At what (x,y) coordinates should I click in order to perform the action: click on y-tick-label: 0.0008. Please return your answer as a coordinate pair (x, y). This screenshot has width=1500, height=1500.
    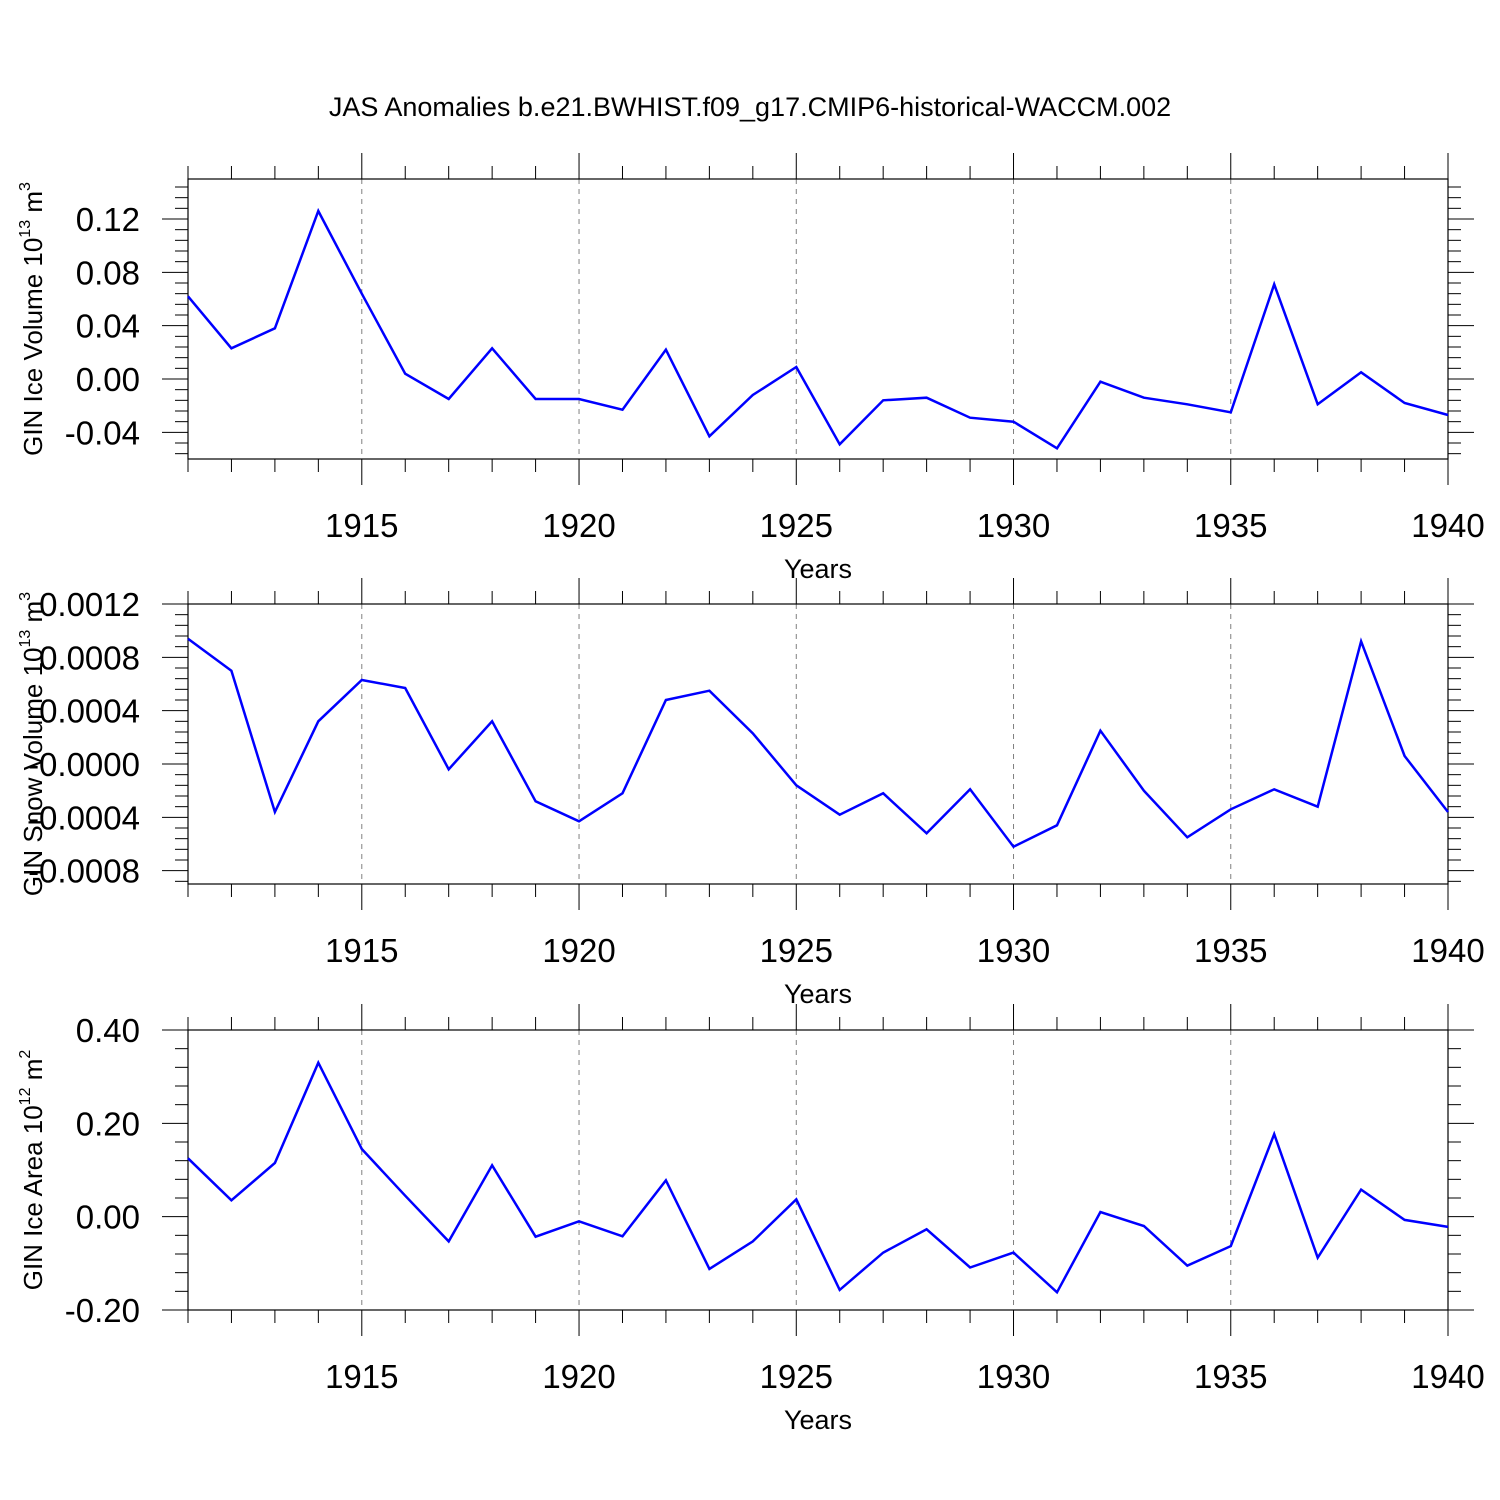
    Looking at the image, I should click on (89, 657).